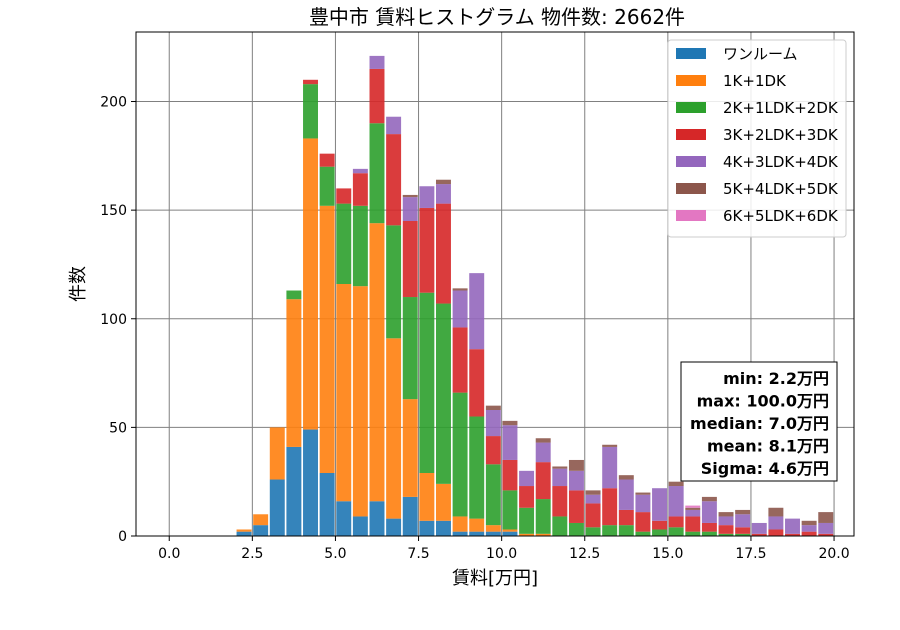  I want to click on stats-line: min: 2.2万円, so click(776, 378).